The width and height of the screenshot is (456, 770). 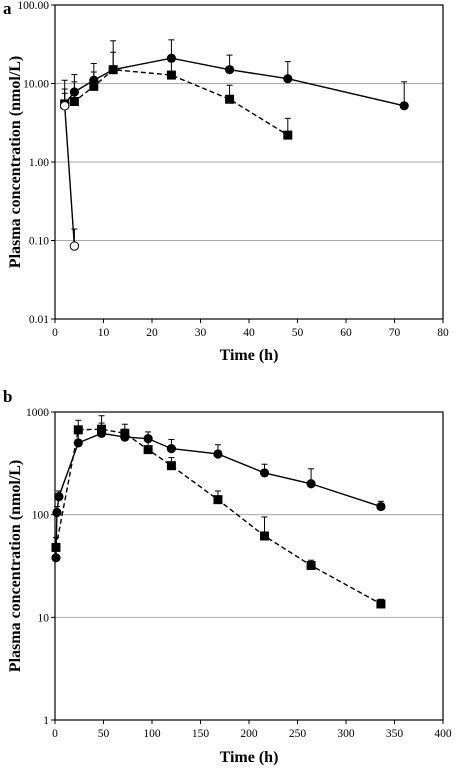 What do you see at coordinates (39, 163) in the screenshot?
I see `y-tick-label: 1.00` at bounding box center [39, 163].